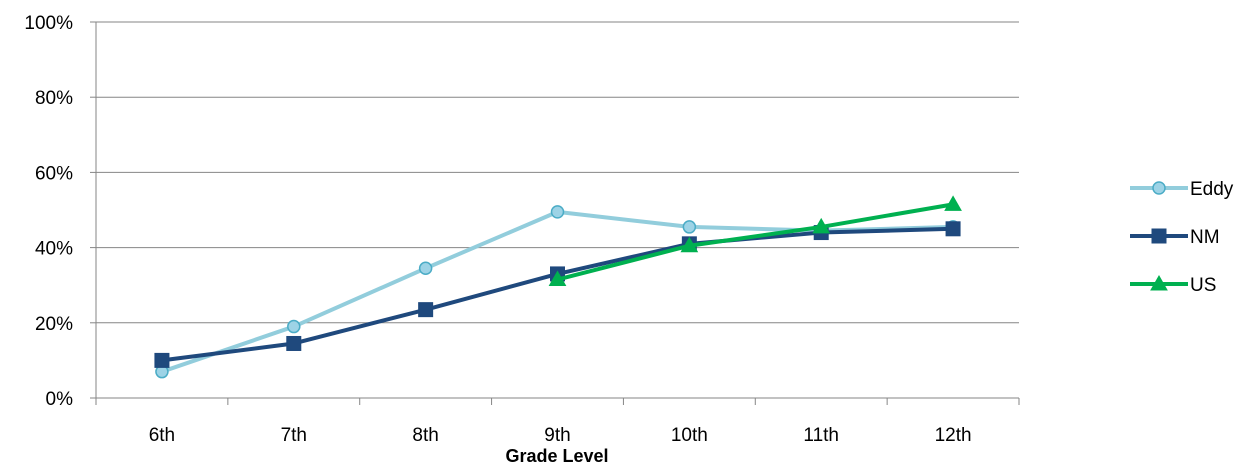 Image resolution: width=1252 pixels, height=468 pixels. What do you see at coordinates (1159, 236) in the screenshot?
I see `legend-marker-nm` at bounding box center [1159, 236].